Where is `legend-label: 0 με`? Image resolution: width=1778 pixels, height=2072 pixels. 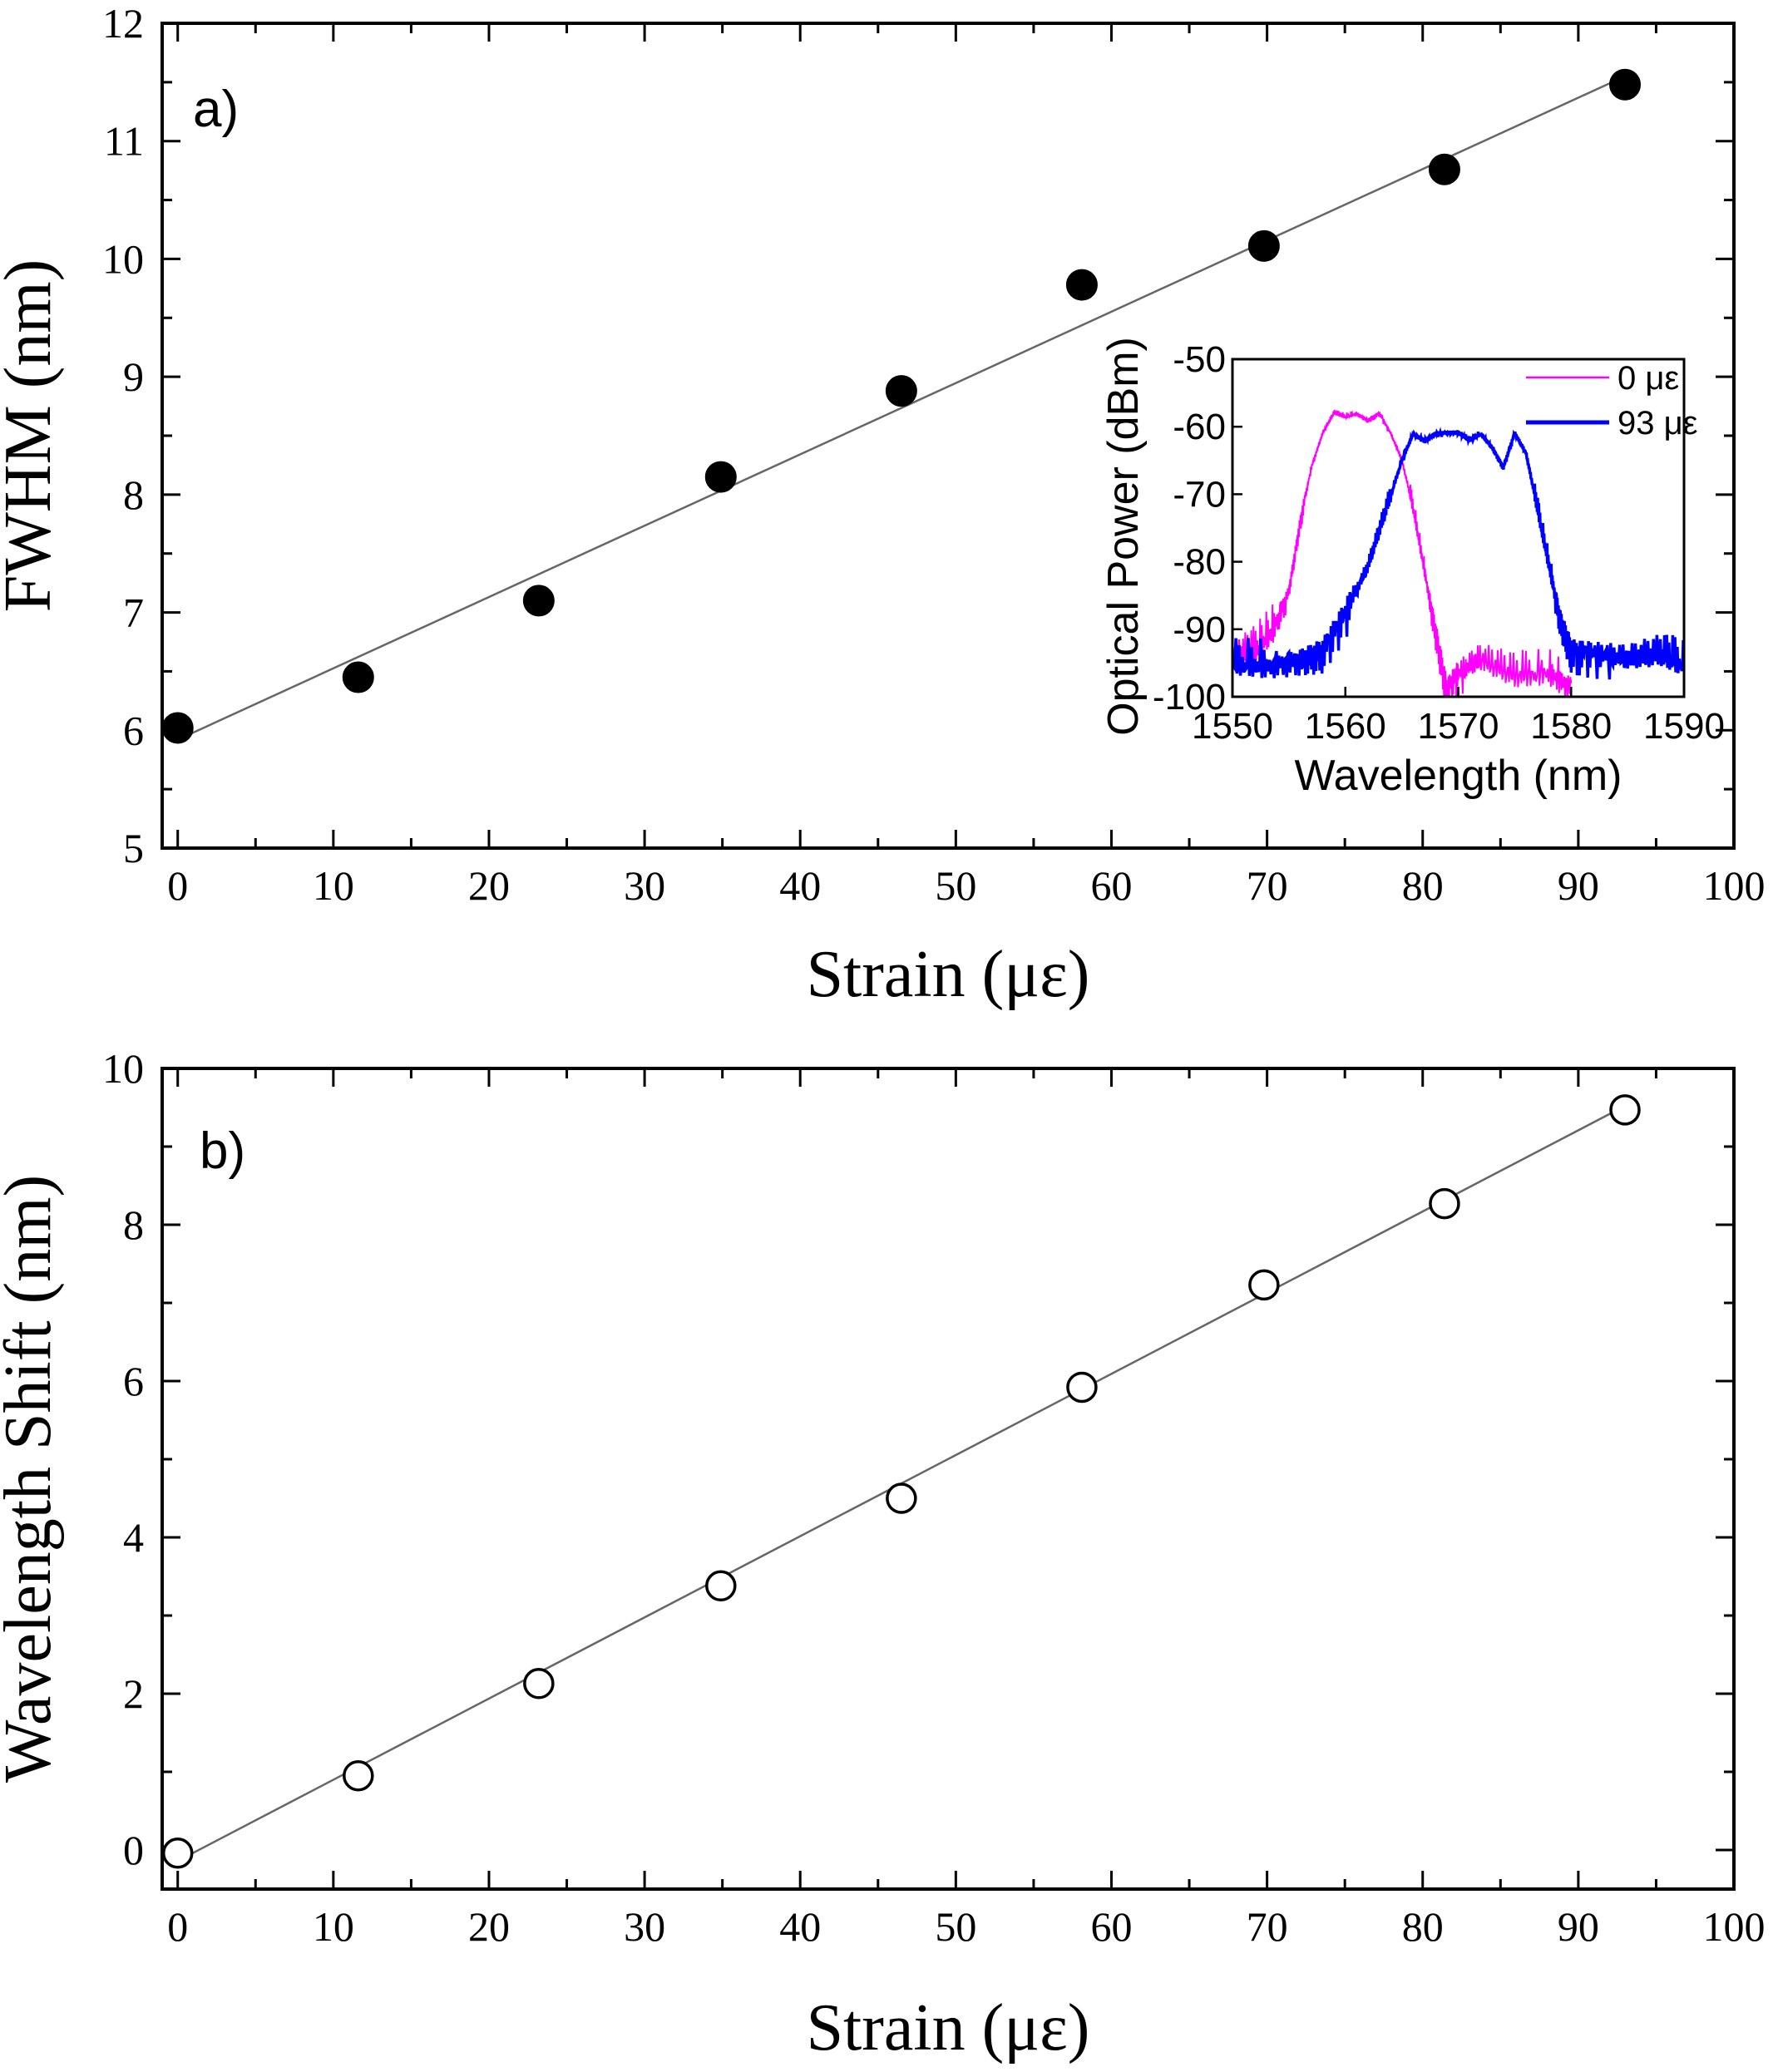
legend-label: 0 με is located at coordinates (1648, 378).